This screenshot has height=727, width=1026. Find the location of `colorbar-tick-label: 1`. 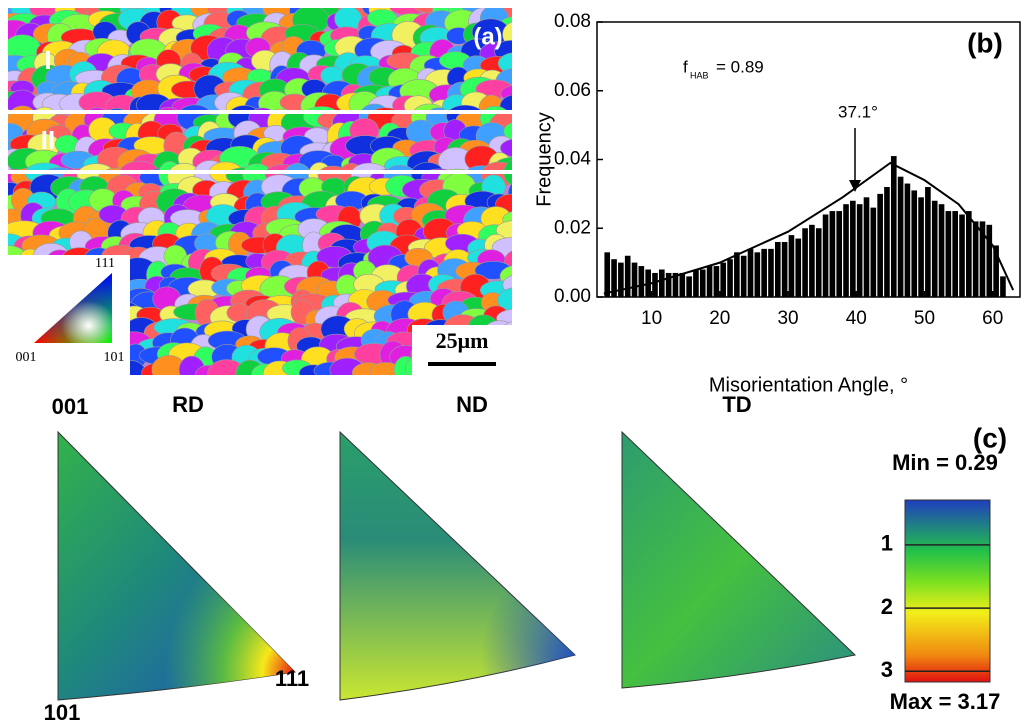

colorbar-tick-label: 1 is located at coordinates (887, 543).